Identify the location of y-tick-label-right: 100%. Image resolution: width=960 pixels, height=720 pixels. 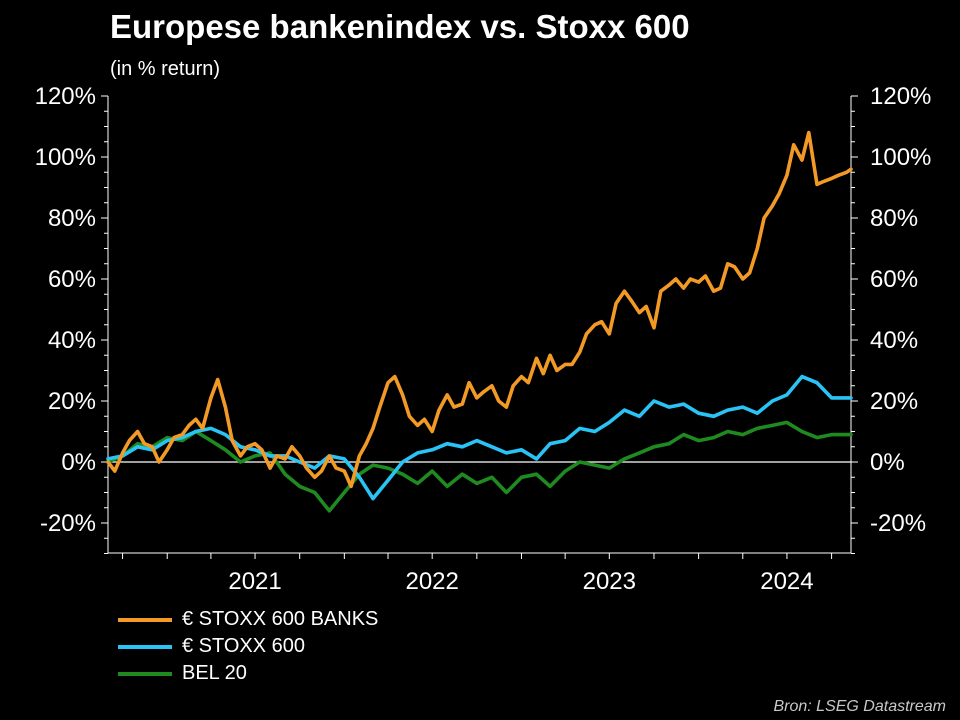
(900, 157).